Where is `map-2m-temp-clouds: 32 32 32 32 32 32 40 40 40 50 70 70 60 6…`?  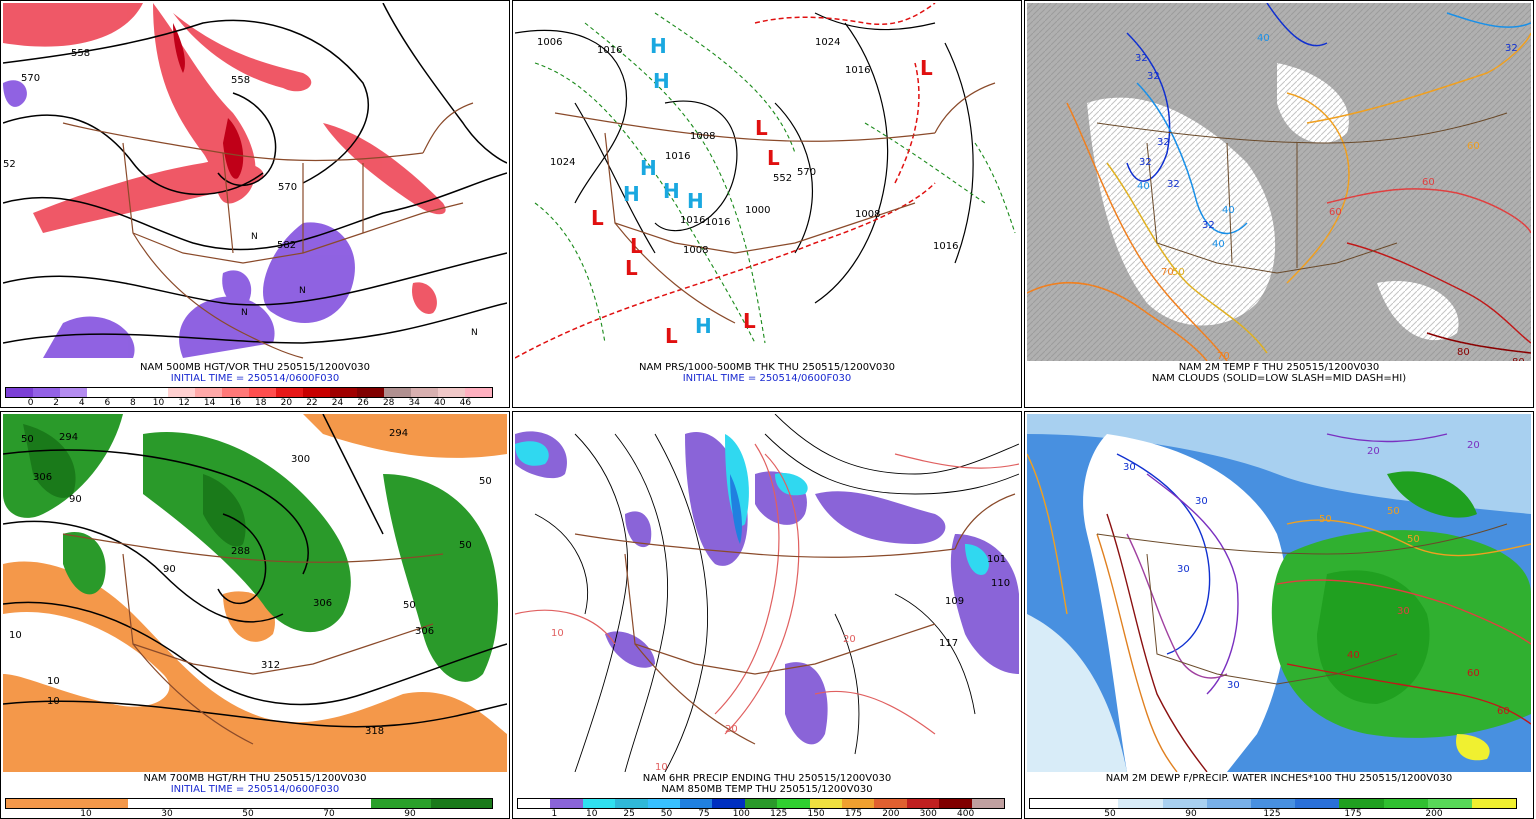
map-2m-temp-clouds: 32 32 32 32 32 32 40 40 40 50 70 70 60 6… is located at coordinates (1279, 182).